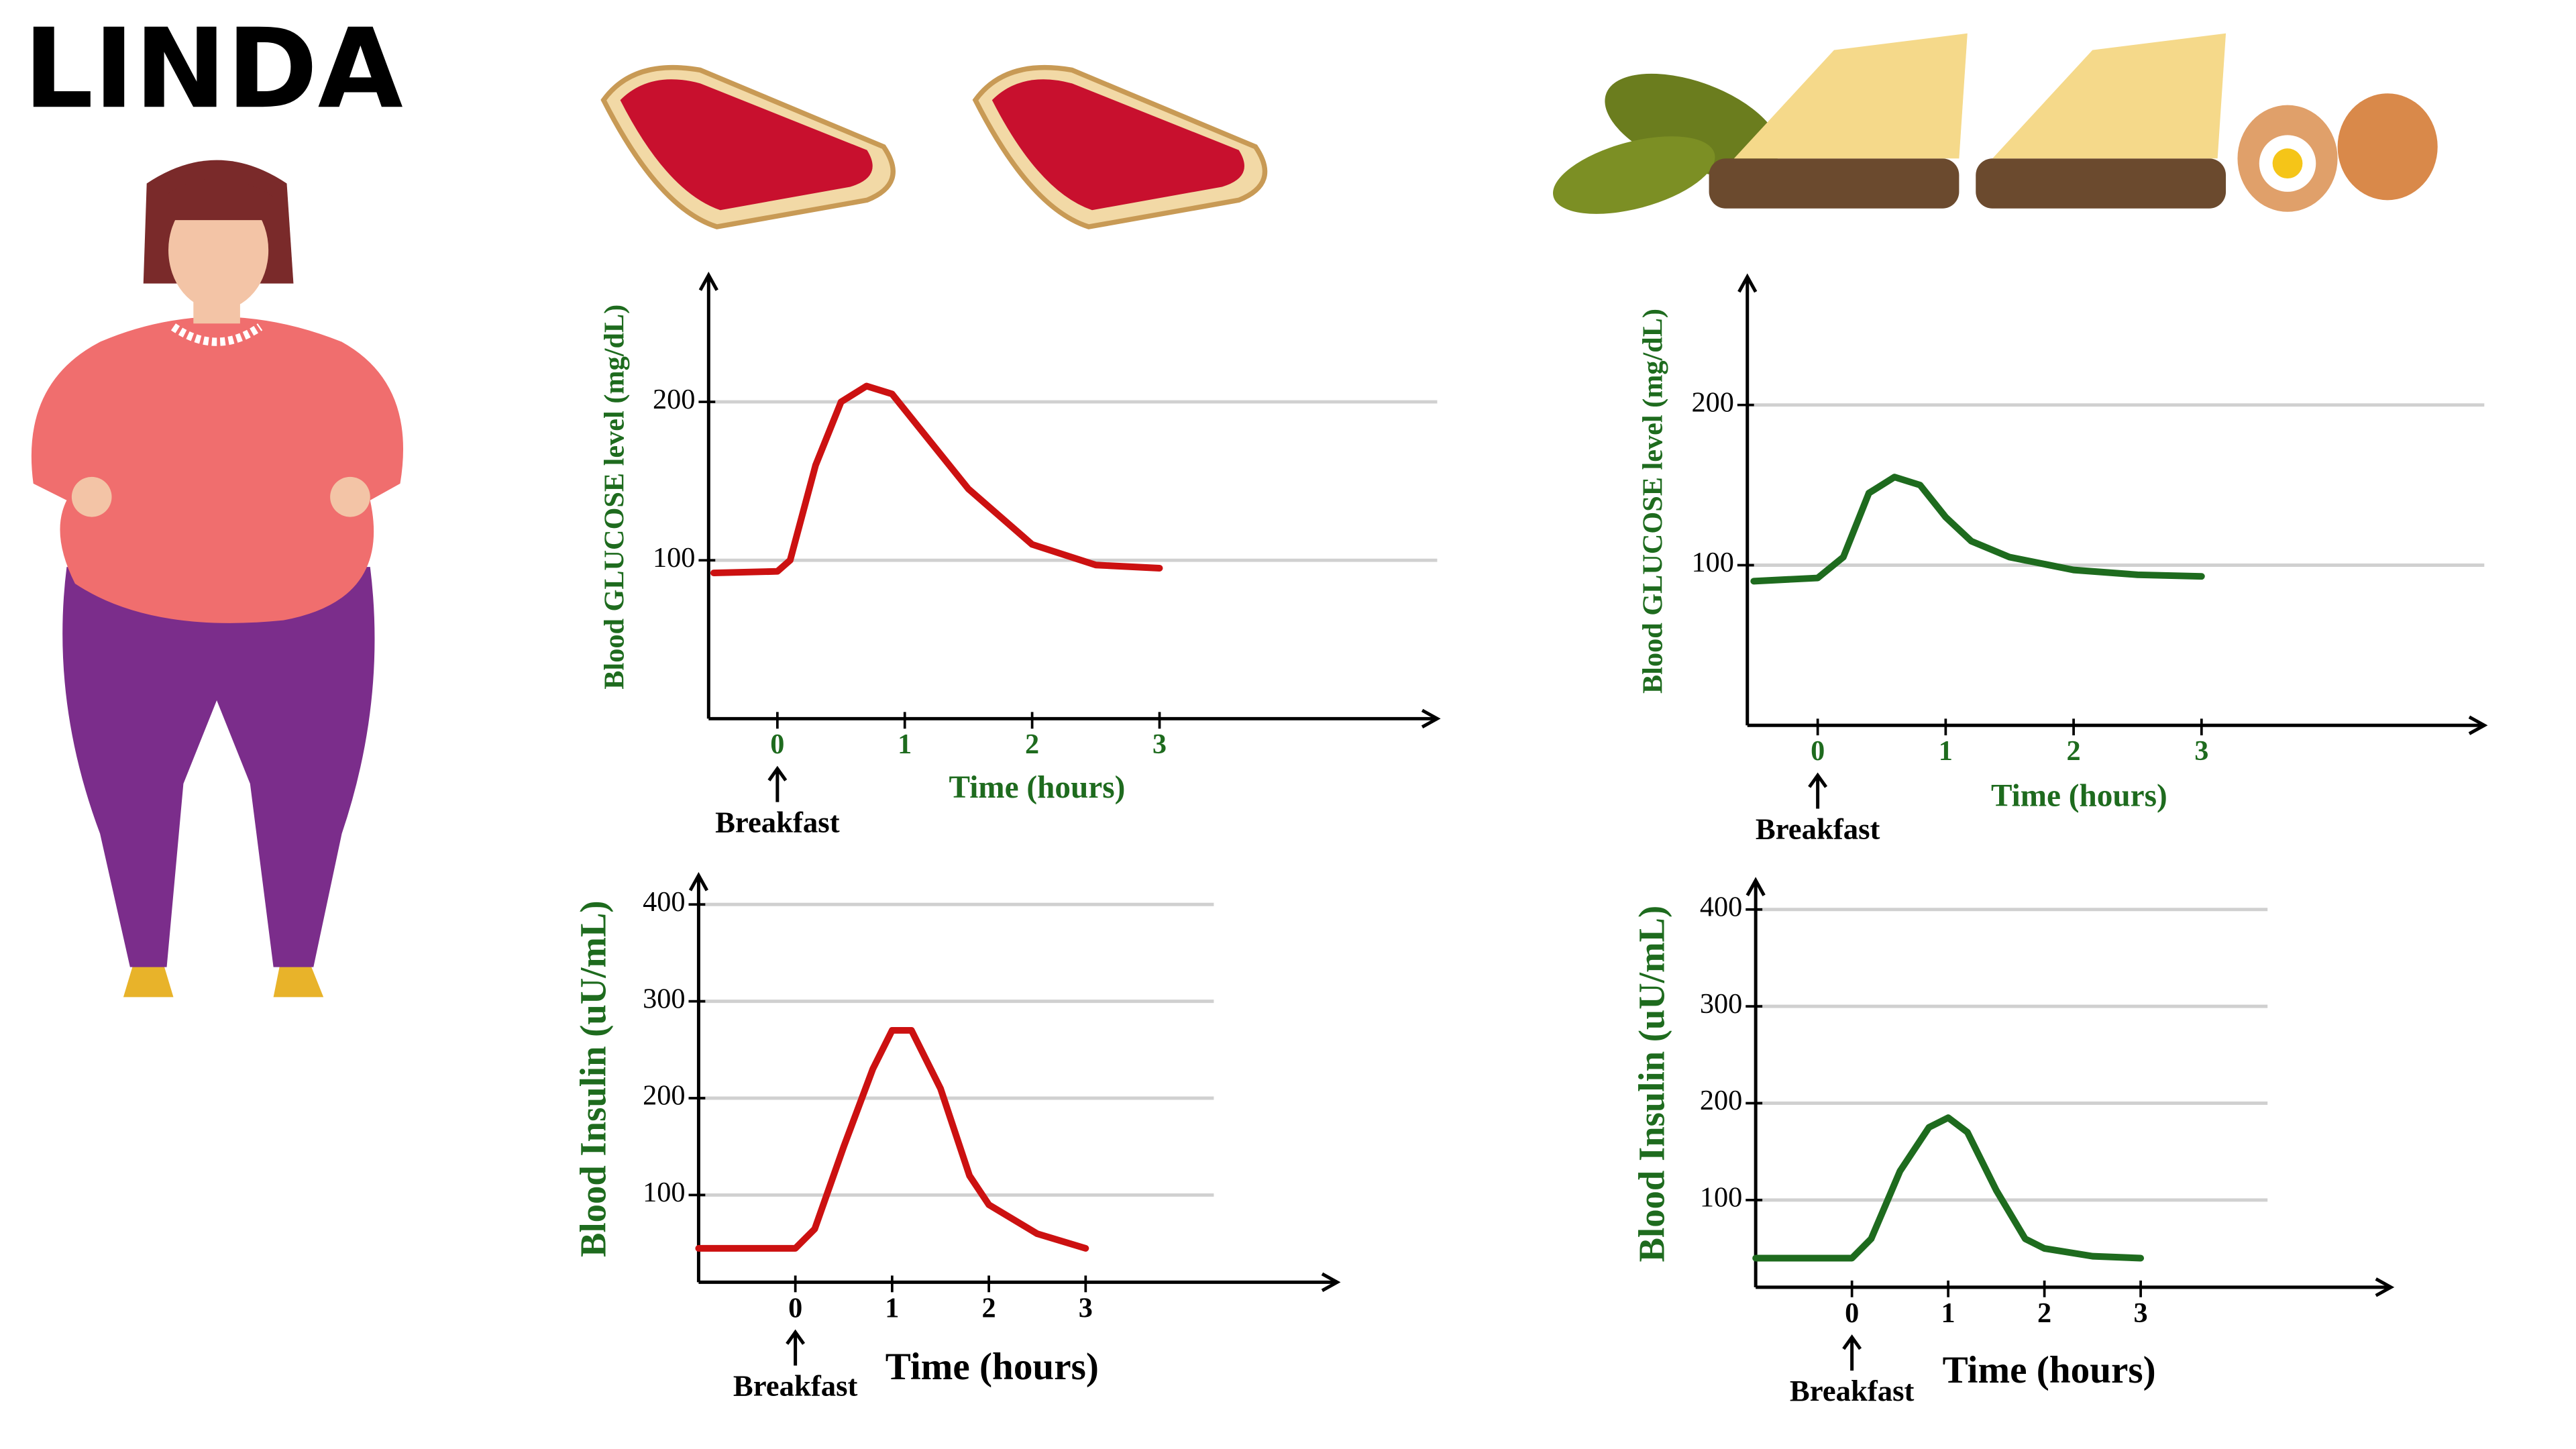  Describe the element at coordinates (1995, 123) in the screenshot. I see `cheese-sandwich-illustrations` at that location.